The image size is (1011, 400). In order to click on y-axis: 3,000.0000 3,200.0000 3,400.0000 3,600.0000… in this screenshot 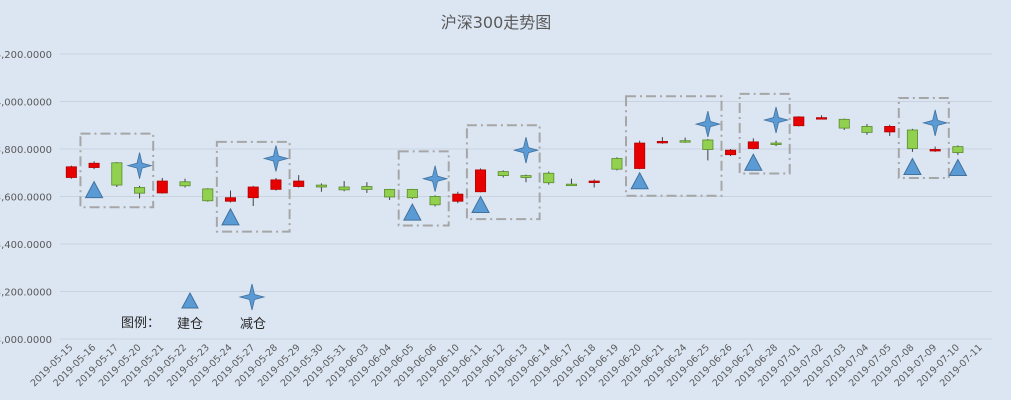, I will do `click(26, 198)`.